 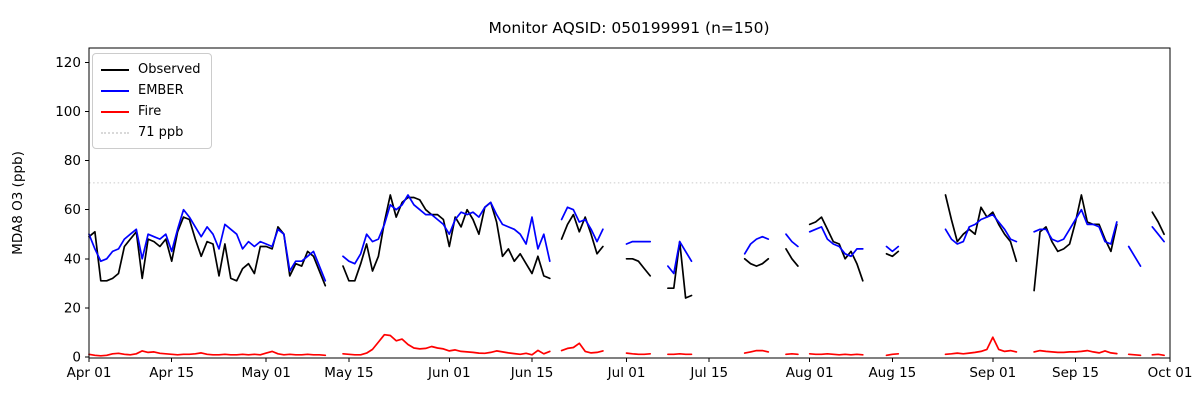 I want to click on legend: Observed EMBER Fire 71 ppb, so click(x=152, y=101).